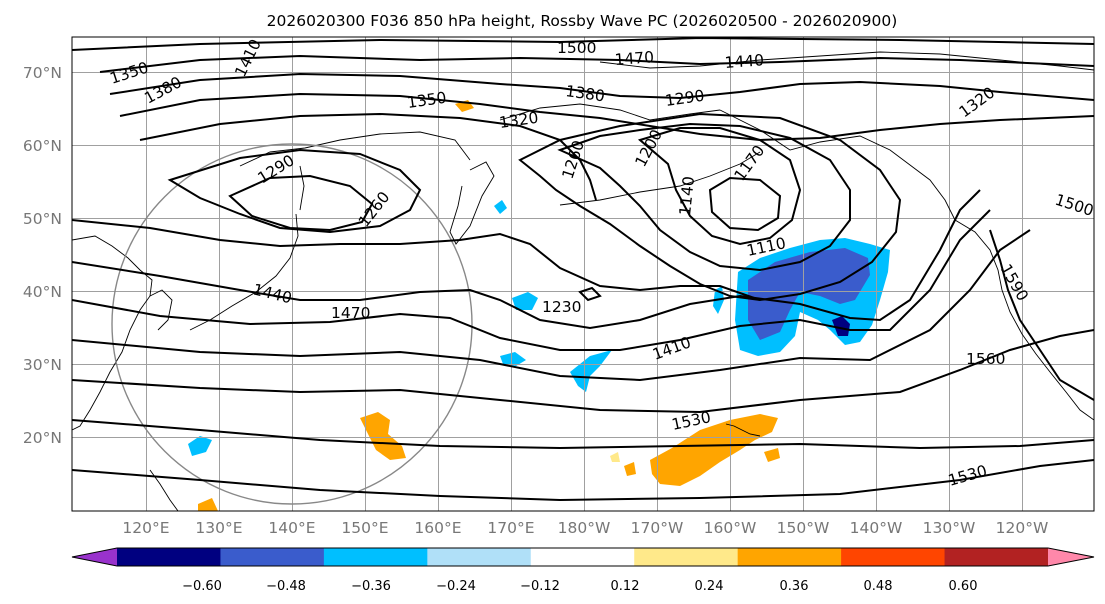  What do you see at coordinates (472, 203) in the screenshot?
I see `coast-kamchatka` at bounding box center [472, 203].